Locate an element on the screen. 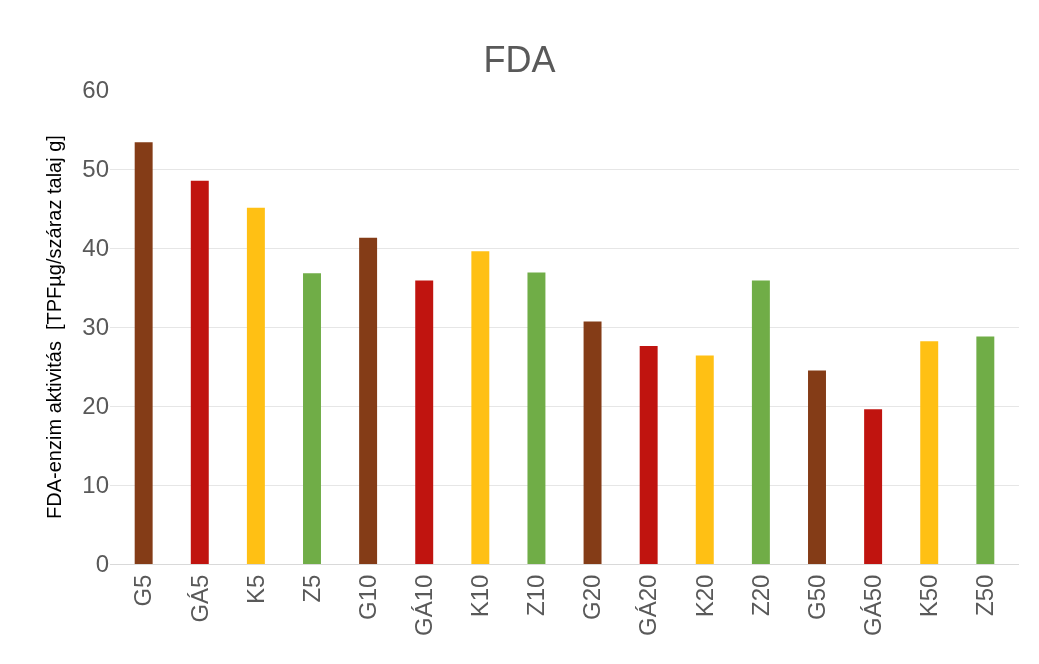 This screenshot has height=664, width=1039. y-tick-label: 0 is located at coordinates (102, 564).